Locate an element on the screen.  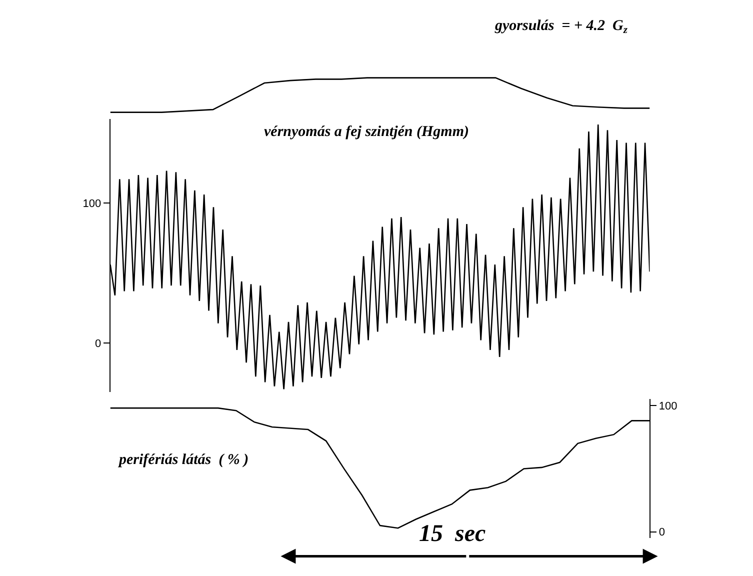
chart-title: gyorsulás = + 4.2 G$_{z}$ is located at coordinates (561, 27).